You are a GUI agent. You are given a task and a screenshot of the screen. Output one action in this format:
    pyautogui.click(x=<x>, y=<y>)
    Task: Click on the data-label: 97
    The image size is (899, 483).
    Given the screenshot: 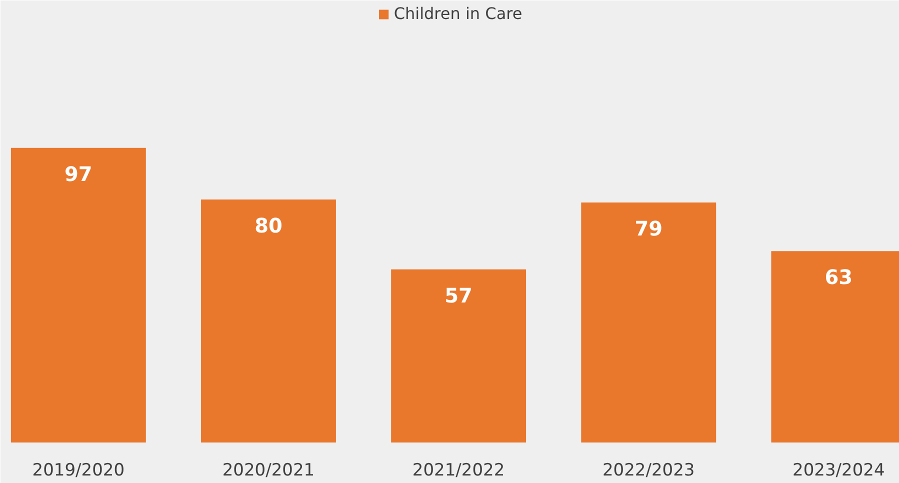 What is the action you would take?
    pyautogui.click(x=78, y=174)
    